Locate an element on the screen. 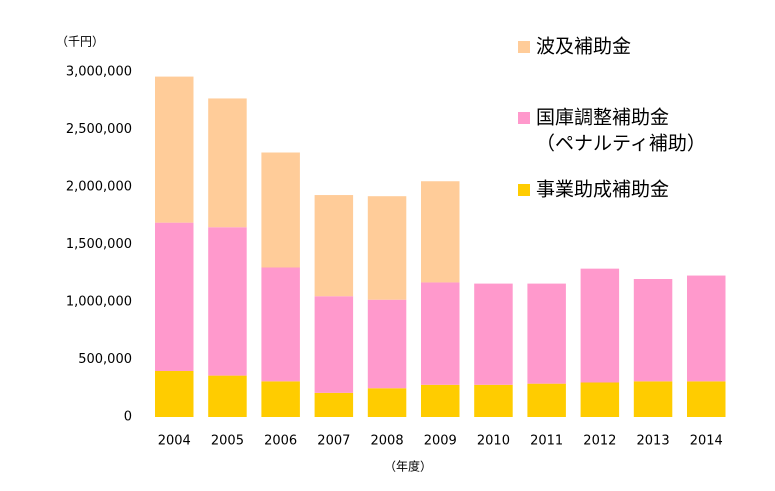  bar-2009-national-adjustment-subsidy is located at coordinates (440, 333).